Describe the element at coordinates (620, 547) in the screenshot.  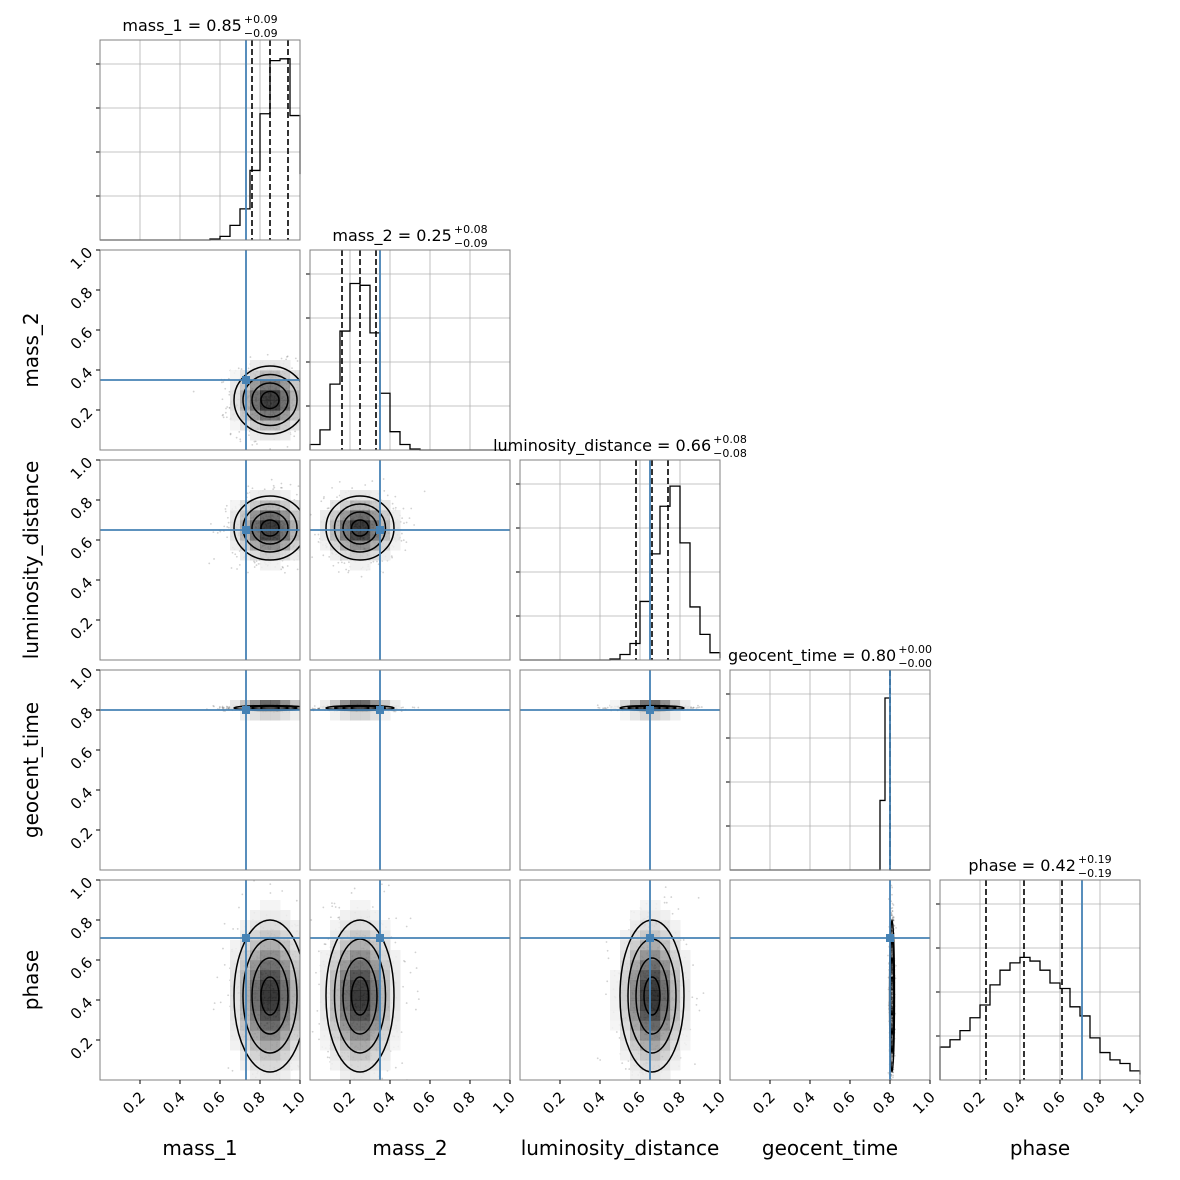
I see `histogram-panel-luminosity_distance: luminosity_distance = 0.66 +0.08−0.08` at that location.